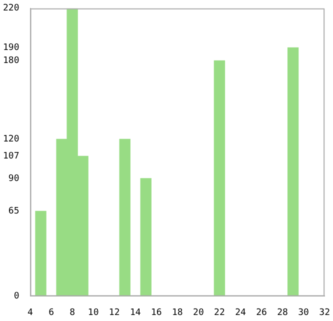  Describe the element at coordinates (114, 313) in the screenshot. I see `x-tick-label: 12` at that location.